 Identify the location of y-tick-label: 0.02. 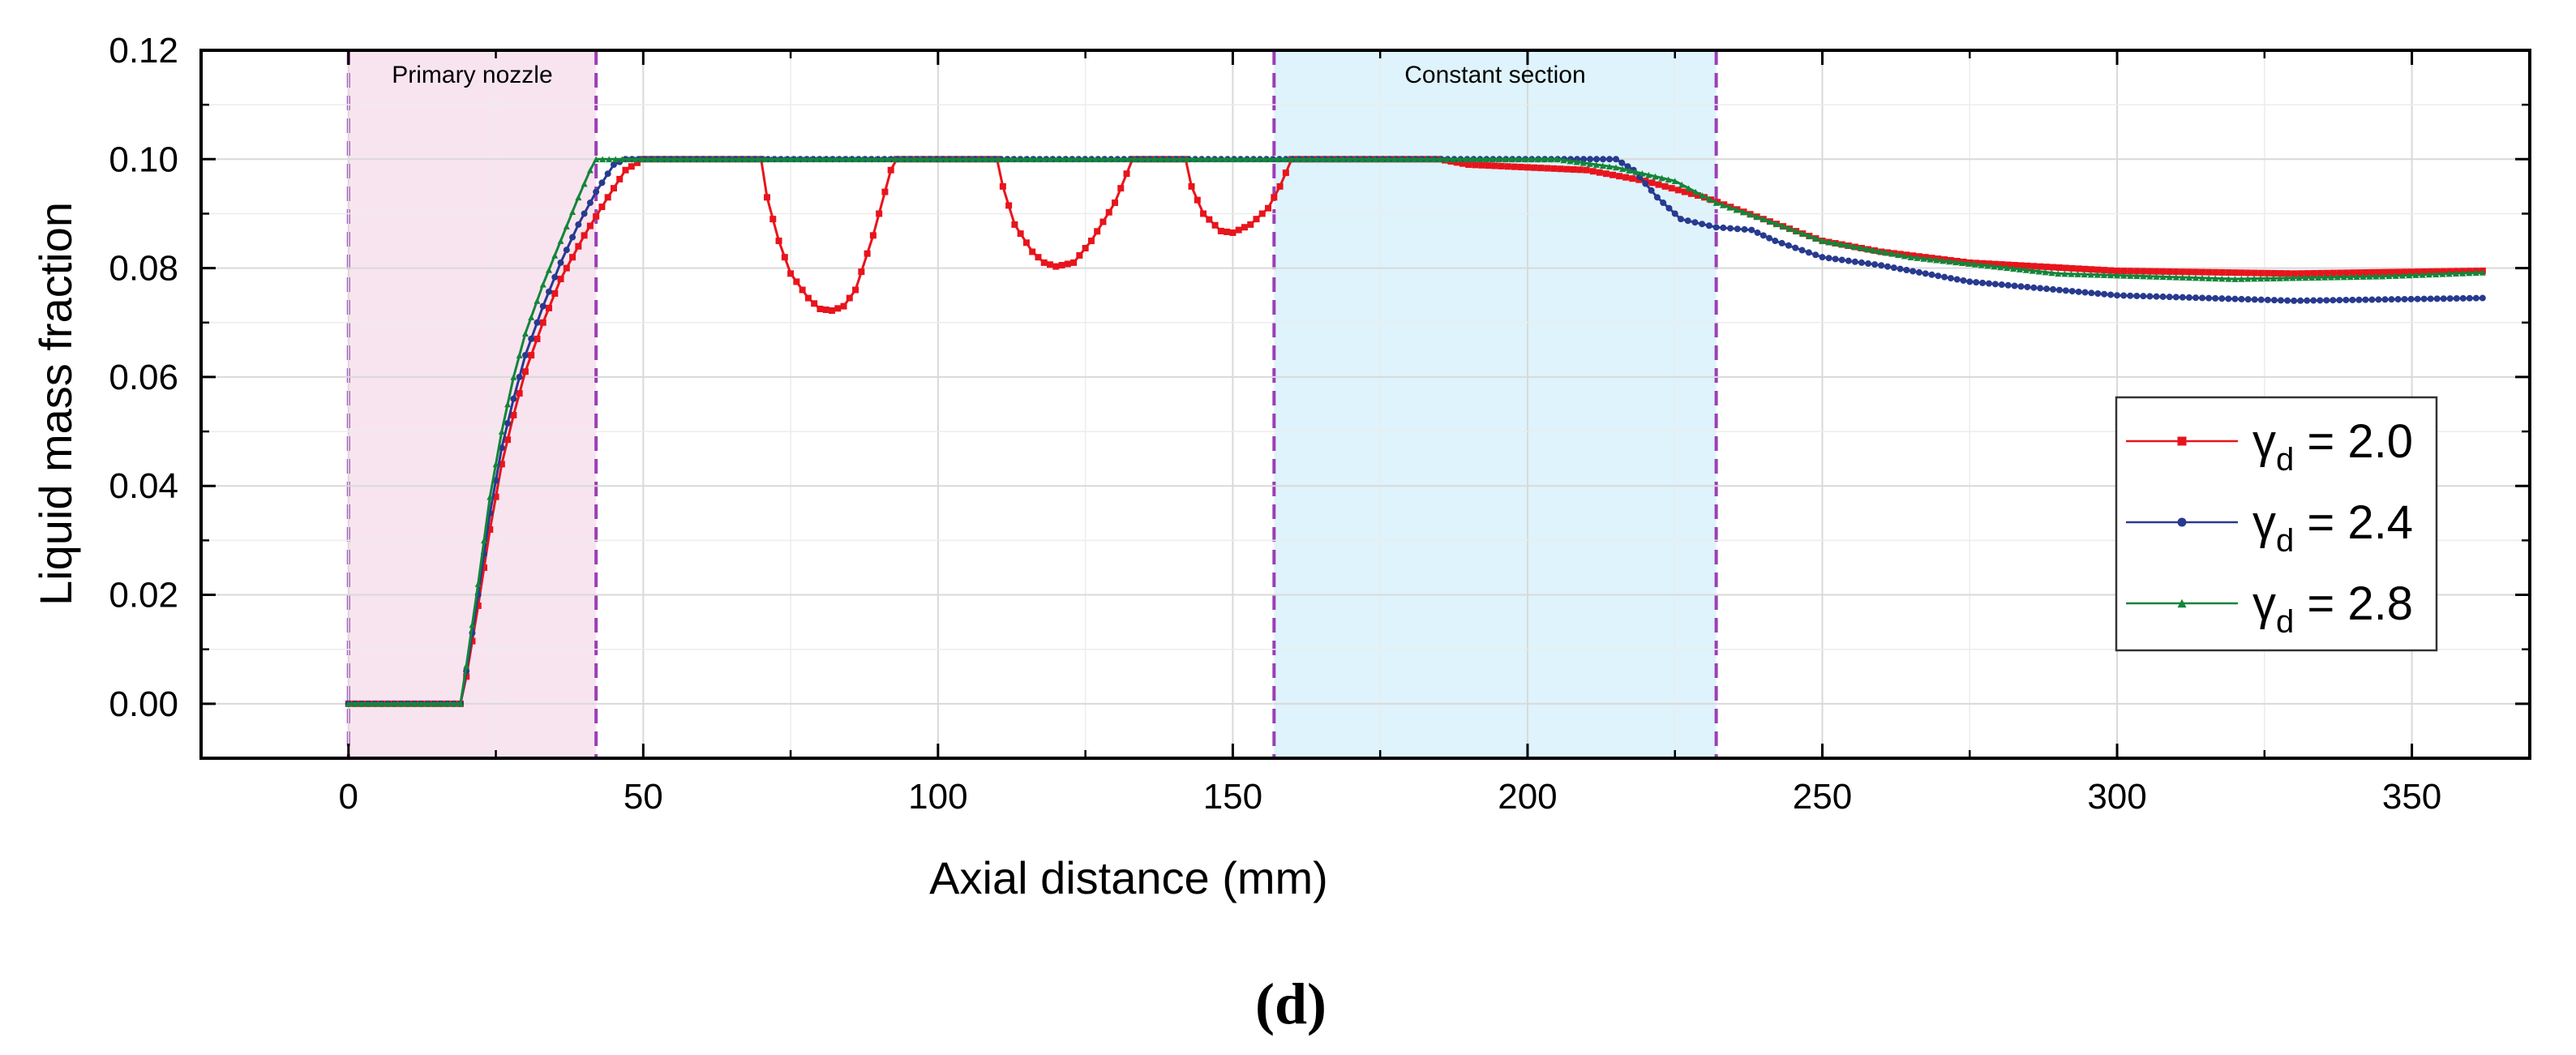
(143, 595).